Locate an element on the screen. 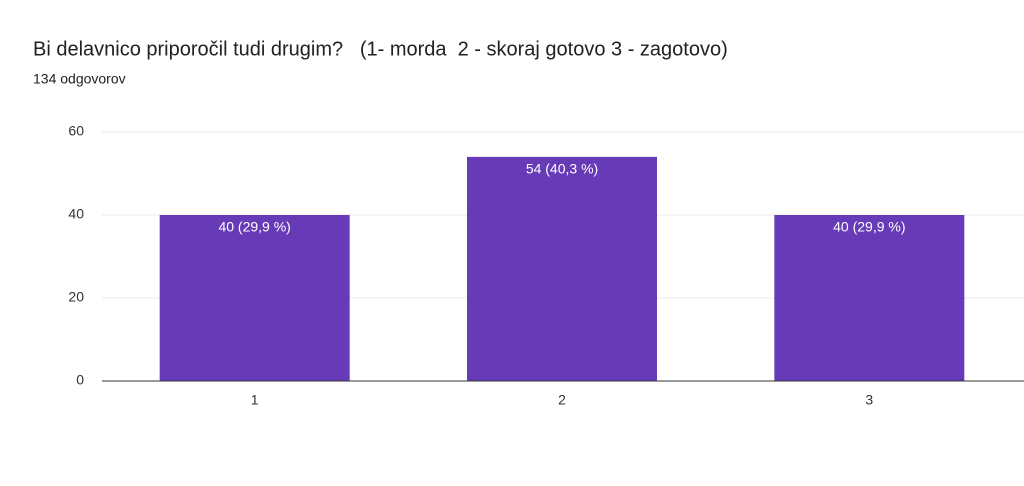 This screenshot has height=486, width=1024. x-tick-label: 1 is located at coordinates (255, 400).